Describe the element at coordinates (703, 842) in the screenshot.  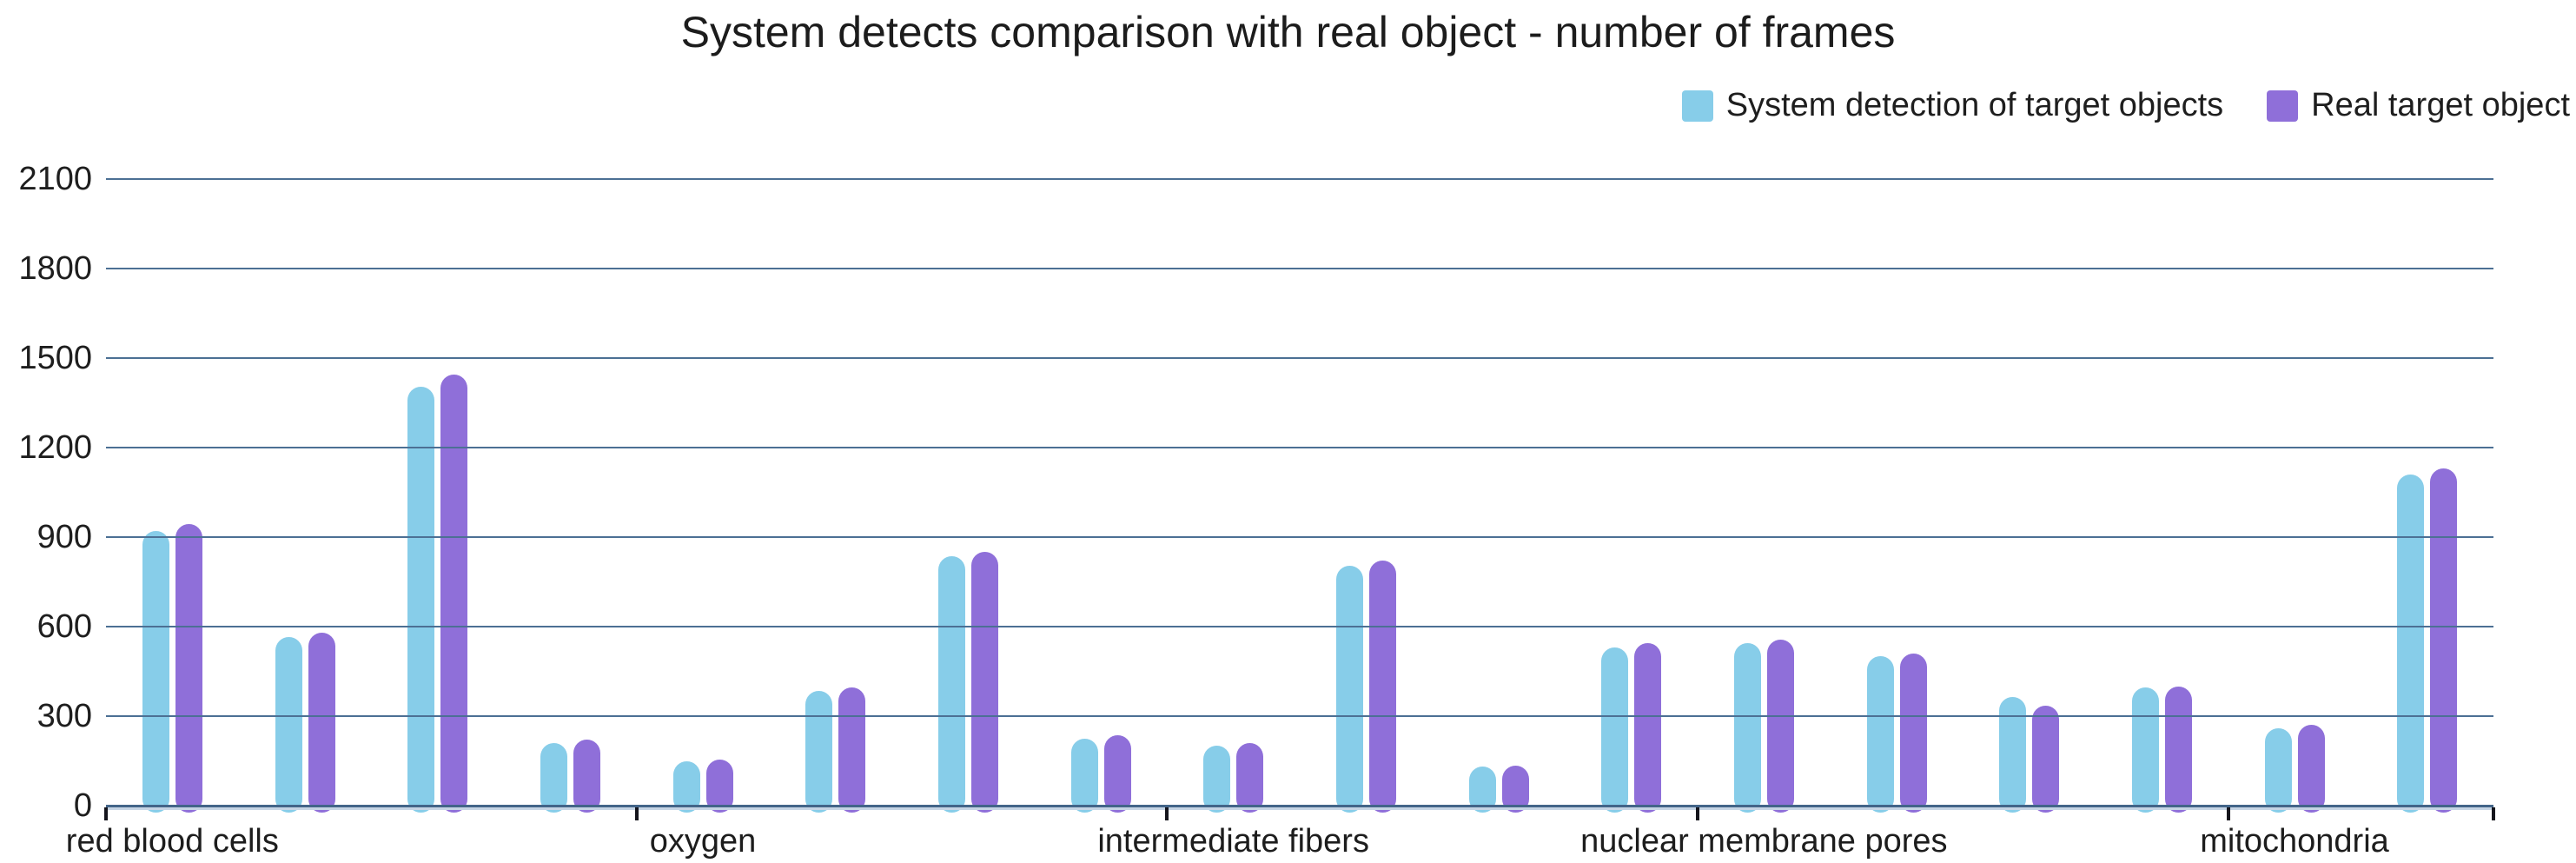
I see `x-axis-category-label: oxygen` at that location.